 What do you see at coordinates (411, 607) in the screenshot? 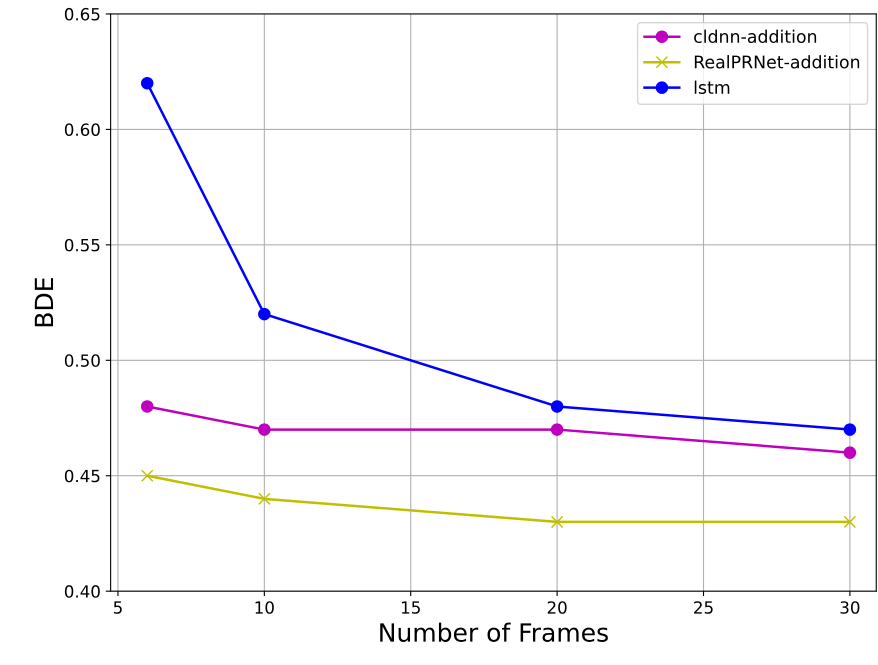
I see `x-tick-label: 15` at bounding box center [411, 607].